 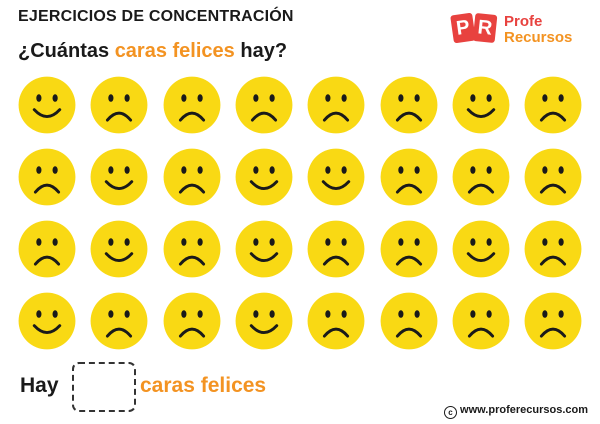 What do you see at coordinates (524, 410) in the screenshot?
I see `footer-url: www.proferecursos.com` at bounding box center [524, 410].